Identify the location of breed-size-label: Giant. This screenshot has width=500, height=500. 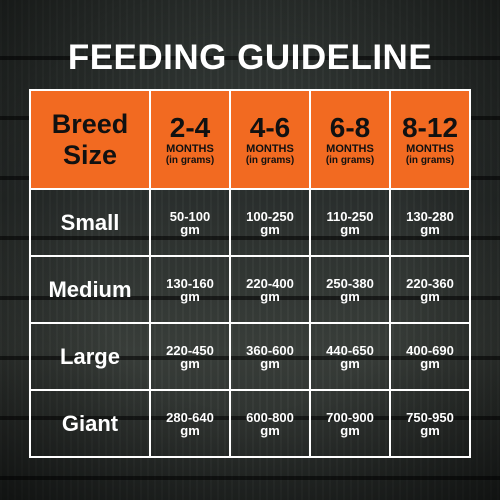
(90, 423).